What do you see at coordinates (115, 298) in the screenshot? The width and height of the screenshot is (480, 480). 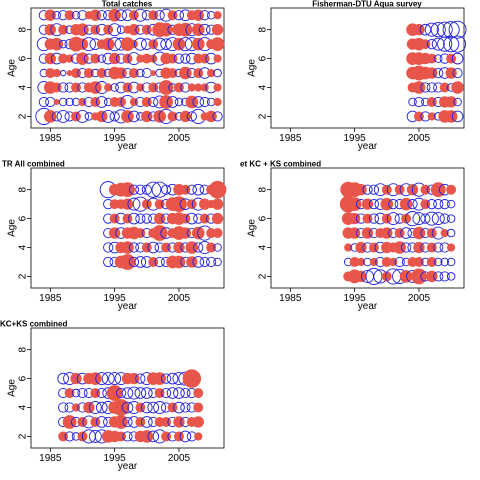 I see `x-tick-label: 1995` at bounding box center [115, 298].